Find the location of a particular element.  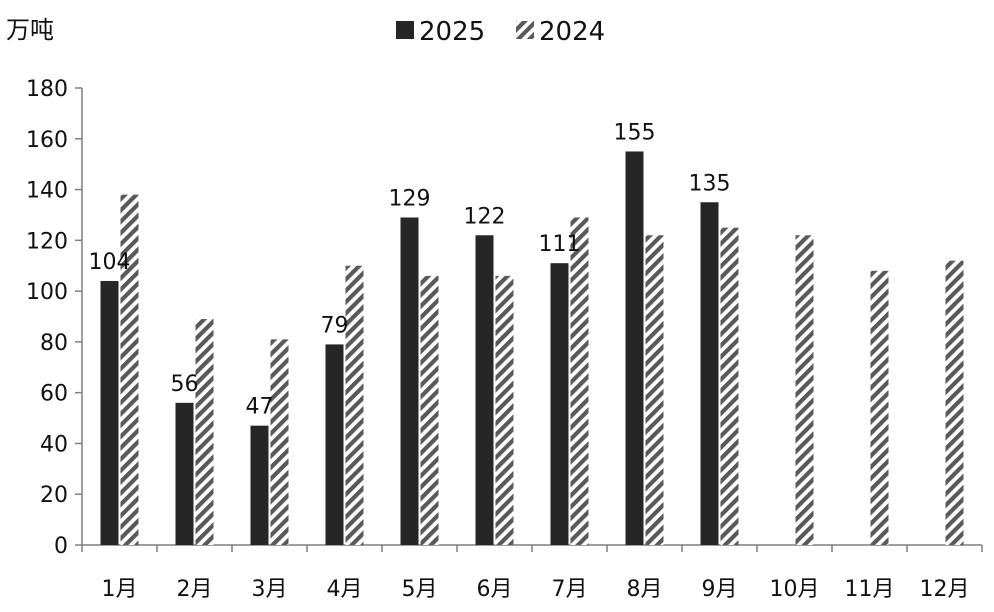

y-tick-label: 60 is located at coordinates (54, 394).